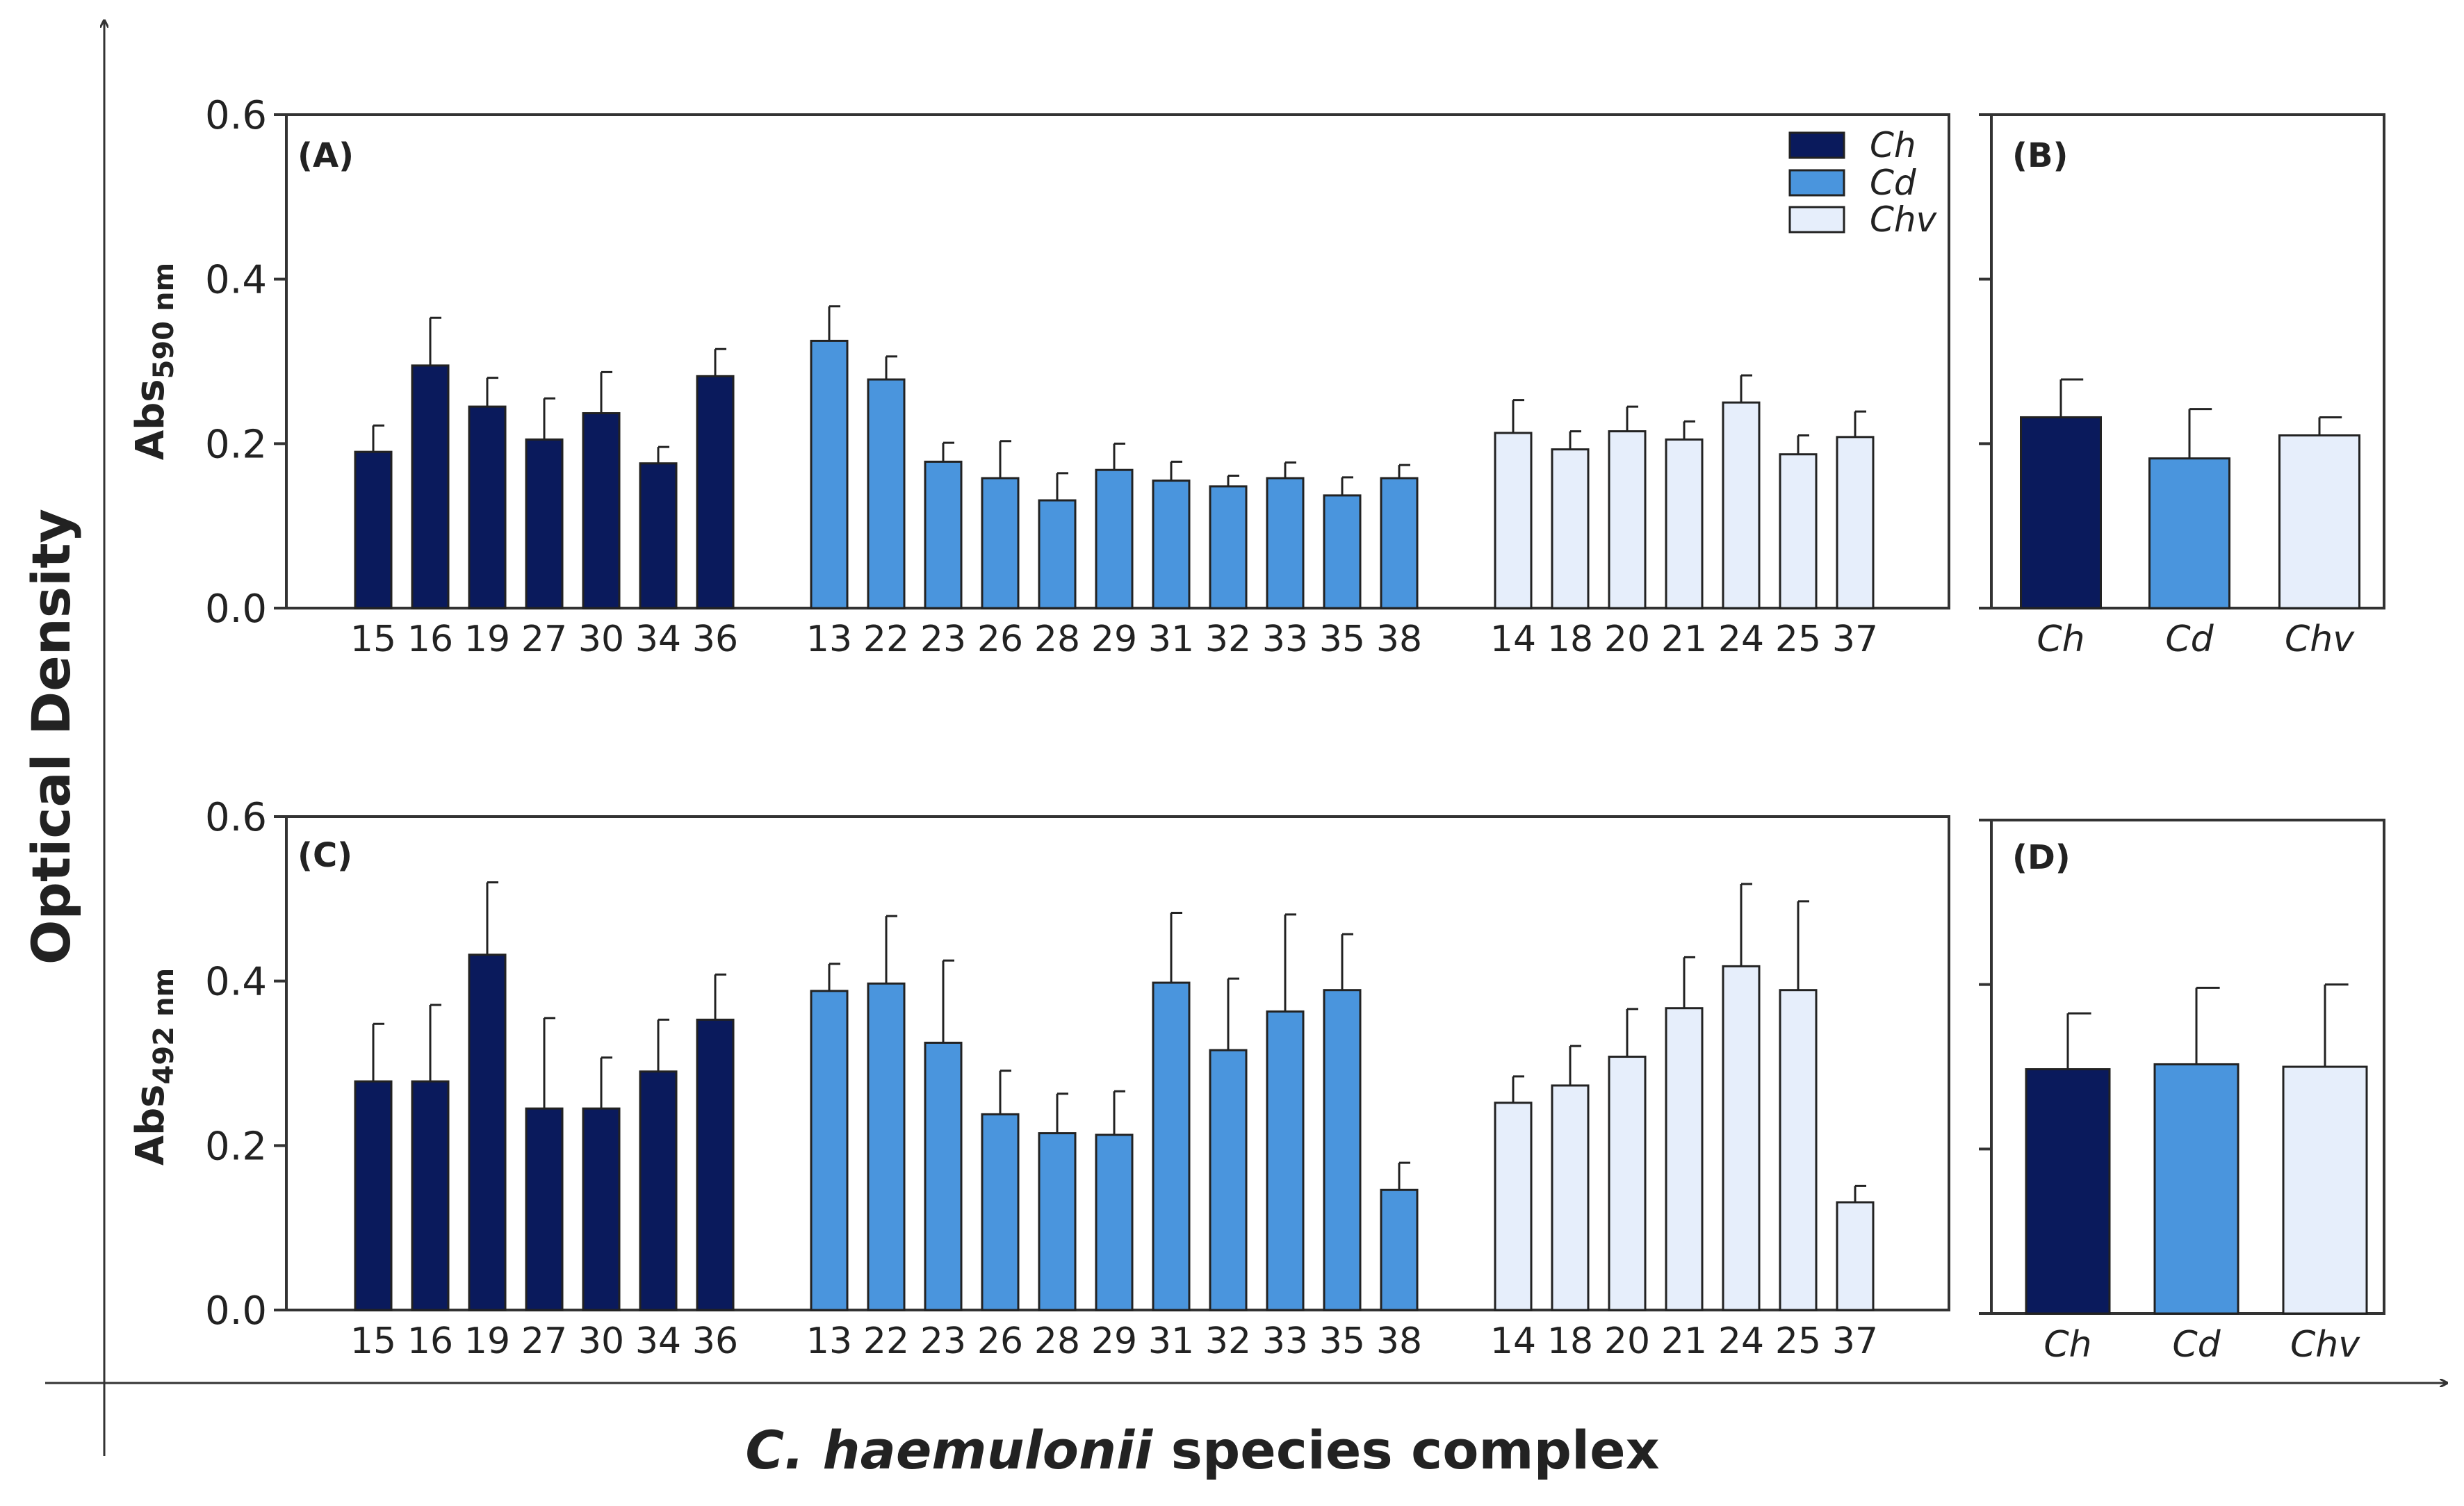 Image resolution: width=2464 pixels, height=1506 pixels. Describe the element at coordinates (1513, 1341) in the screenshot. I see `panel-c-category-label-14: 14` at that location.